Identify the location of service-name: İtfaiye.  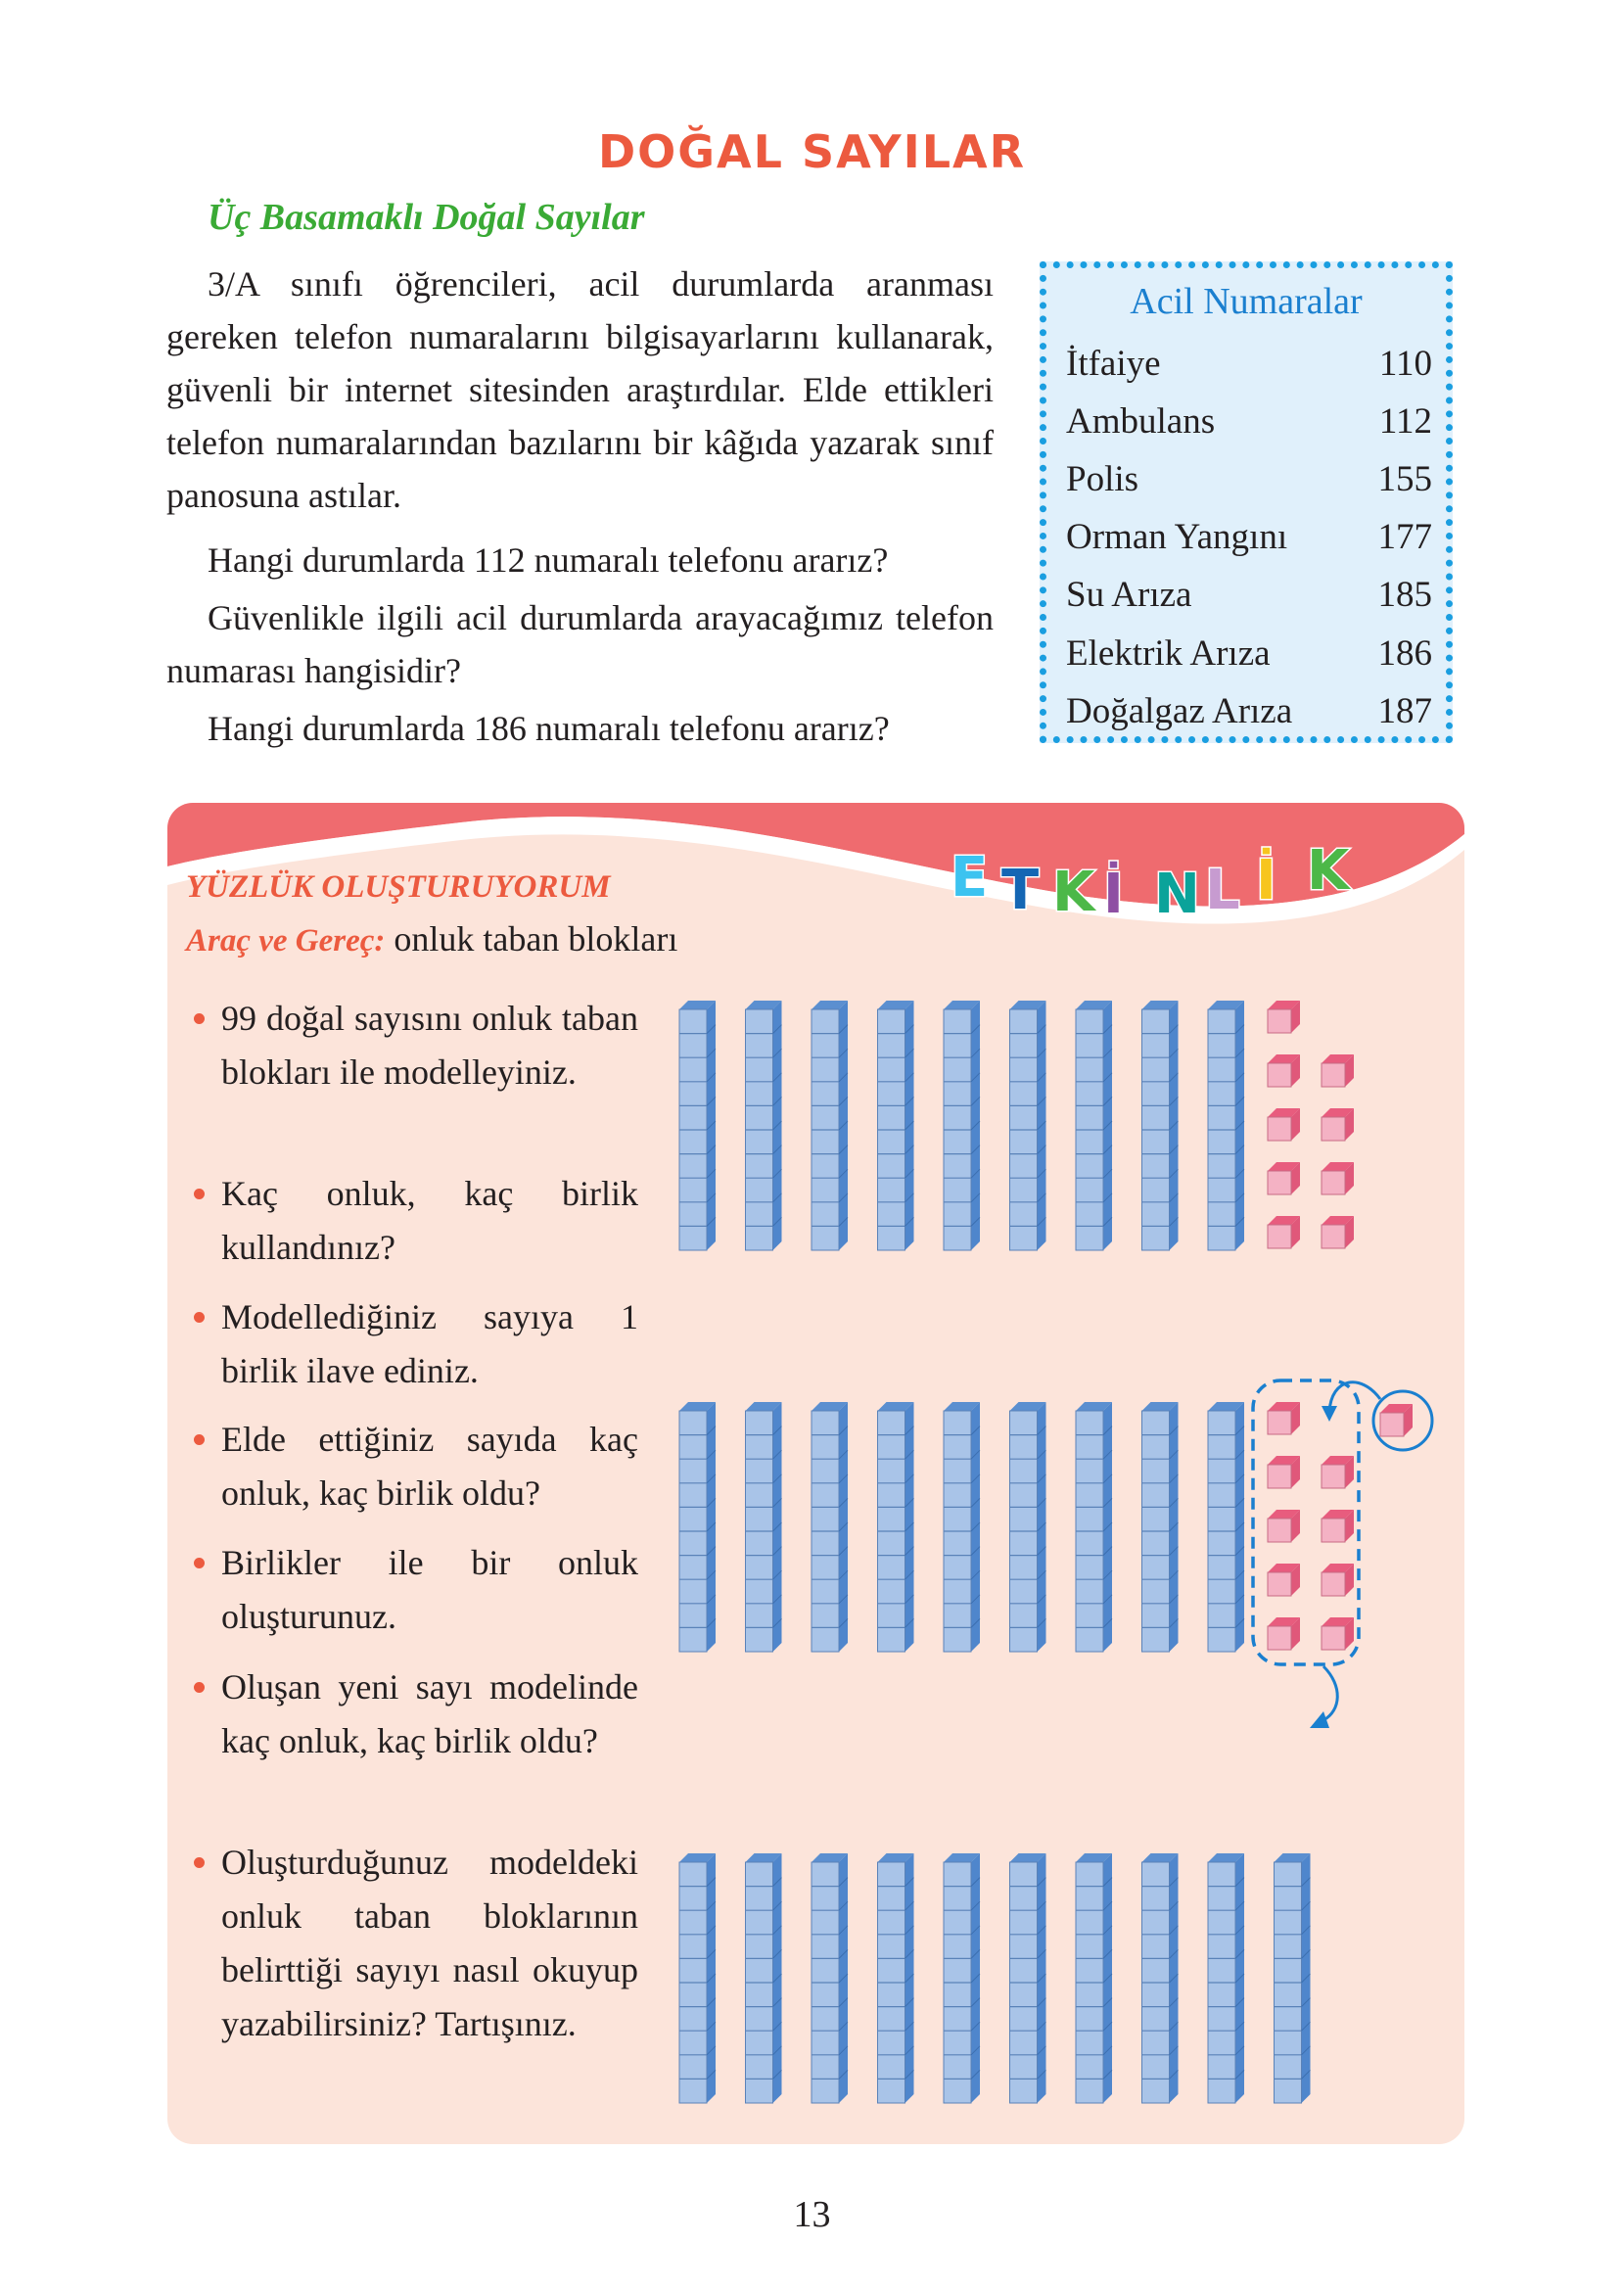
(1113, 364).